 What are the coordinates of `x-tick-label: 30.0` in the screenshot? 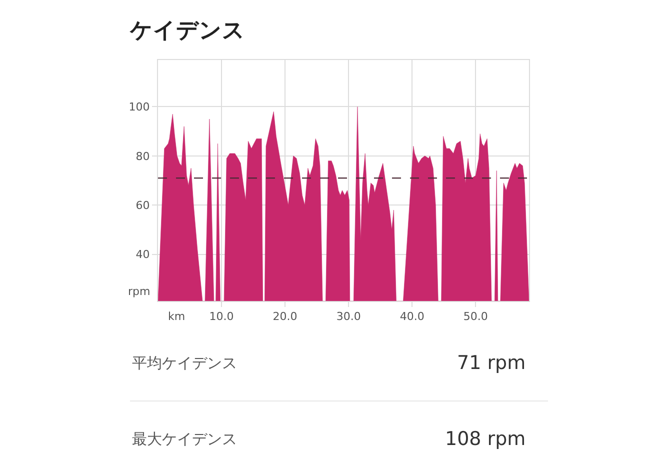 It's located at (348, 317).